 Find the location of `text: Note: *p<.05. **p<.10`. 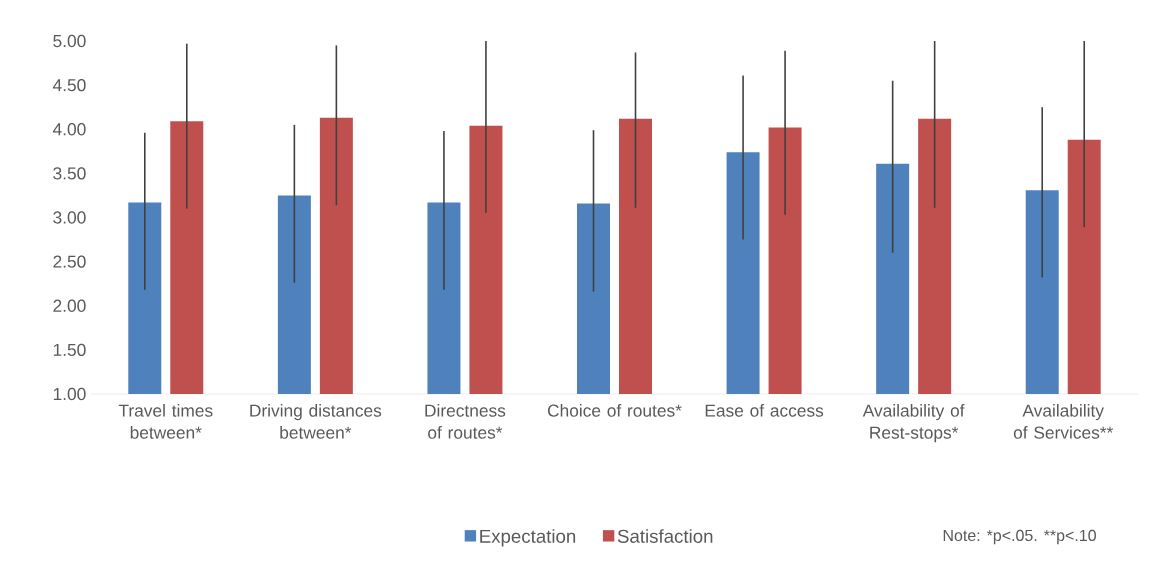

text: Note: *p<.05. **p<.10 is located at coordinates (1019, 537).